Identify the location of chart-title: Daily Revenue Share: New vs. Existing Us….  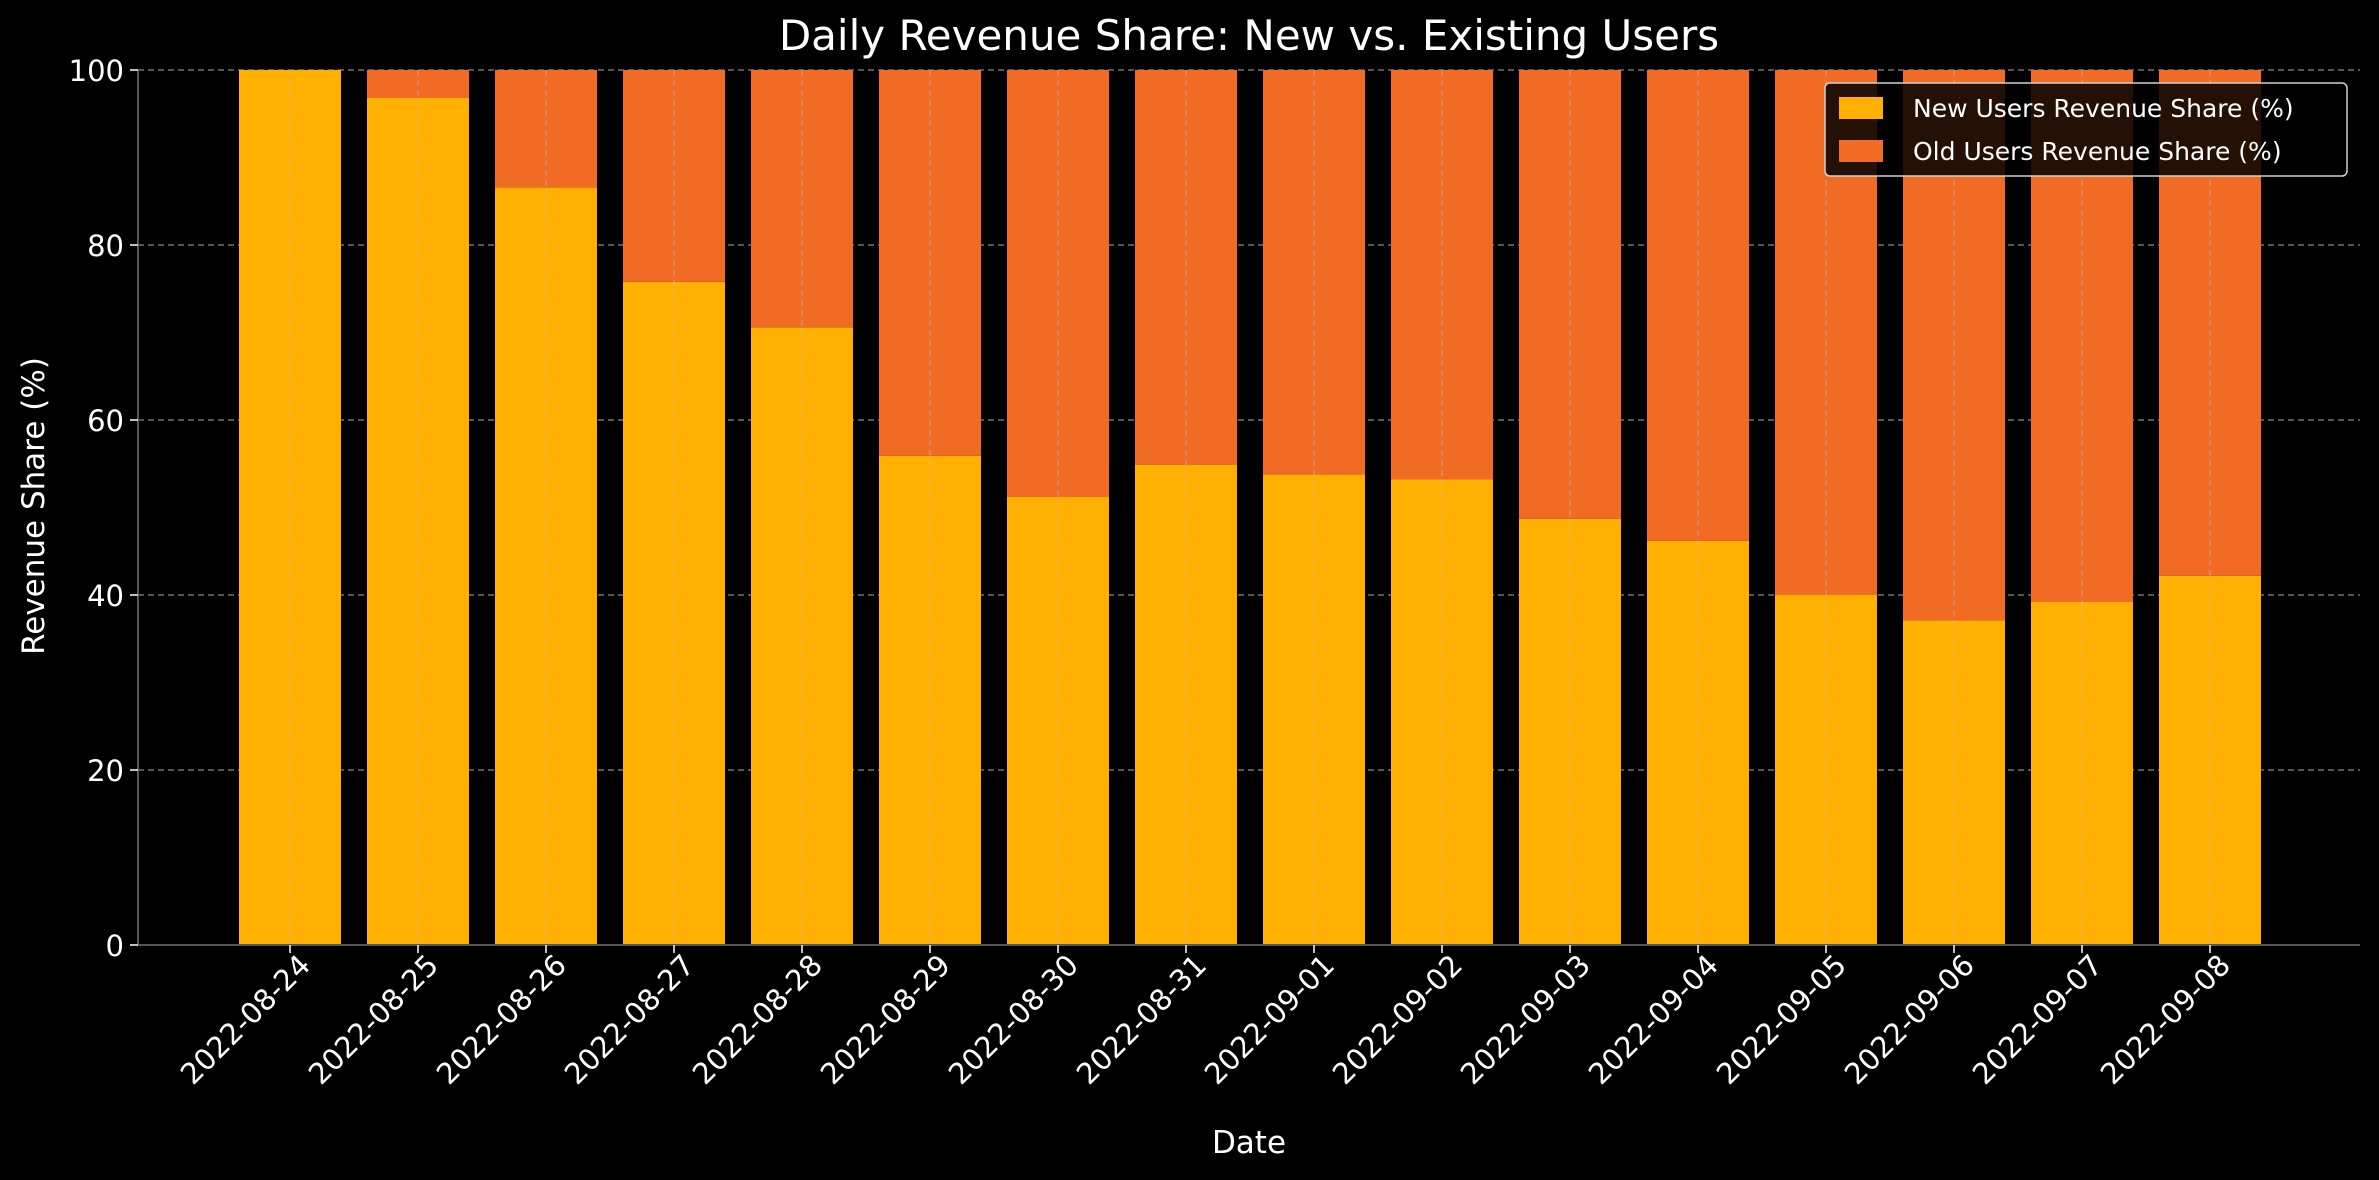
(1249, 35).